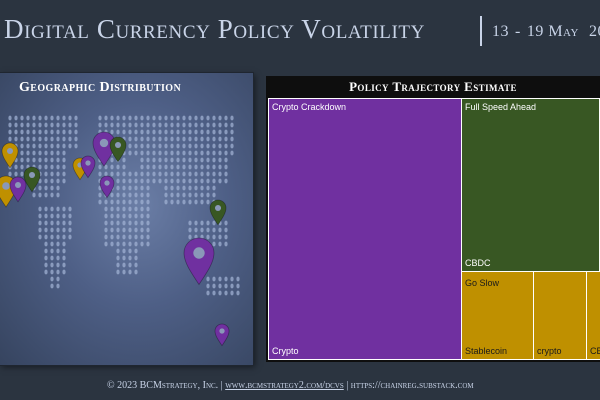  What do you see at coordinates (412, 385) in the screenshot?
I see `footer-link-substack: https://chainreg.substack.com` at bounding box center [412, 385].